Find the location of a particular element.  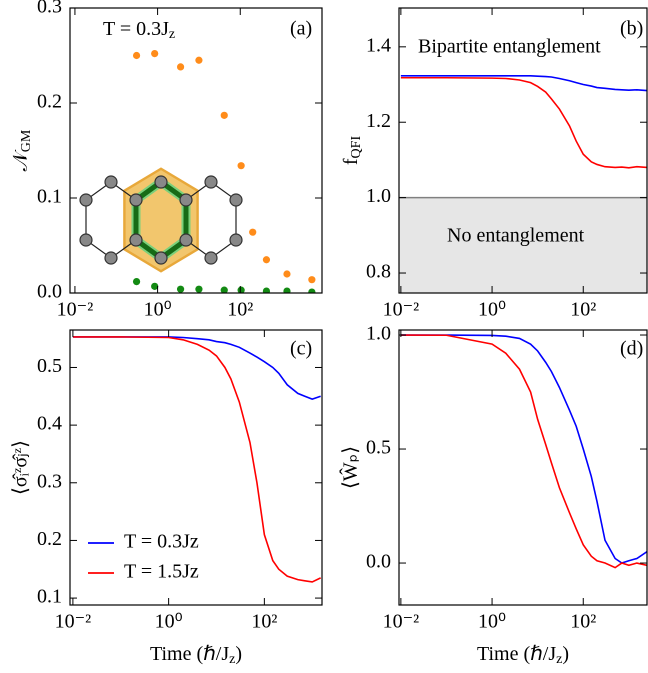

legend-label: T = 1.5Jz is located at coordinates (161, 572).